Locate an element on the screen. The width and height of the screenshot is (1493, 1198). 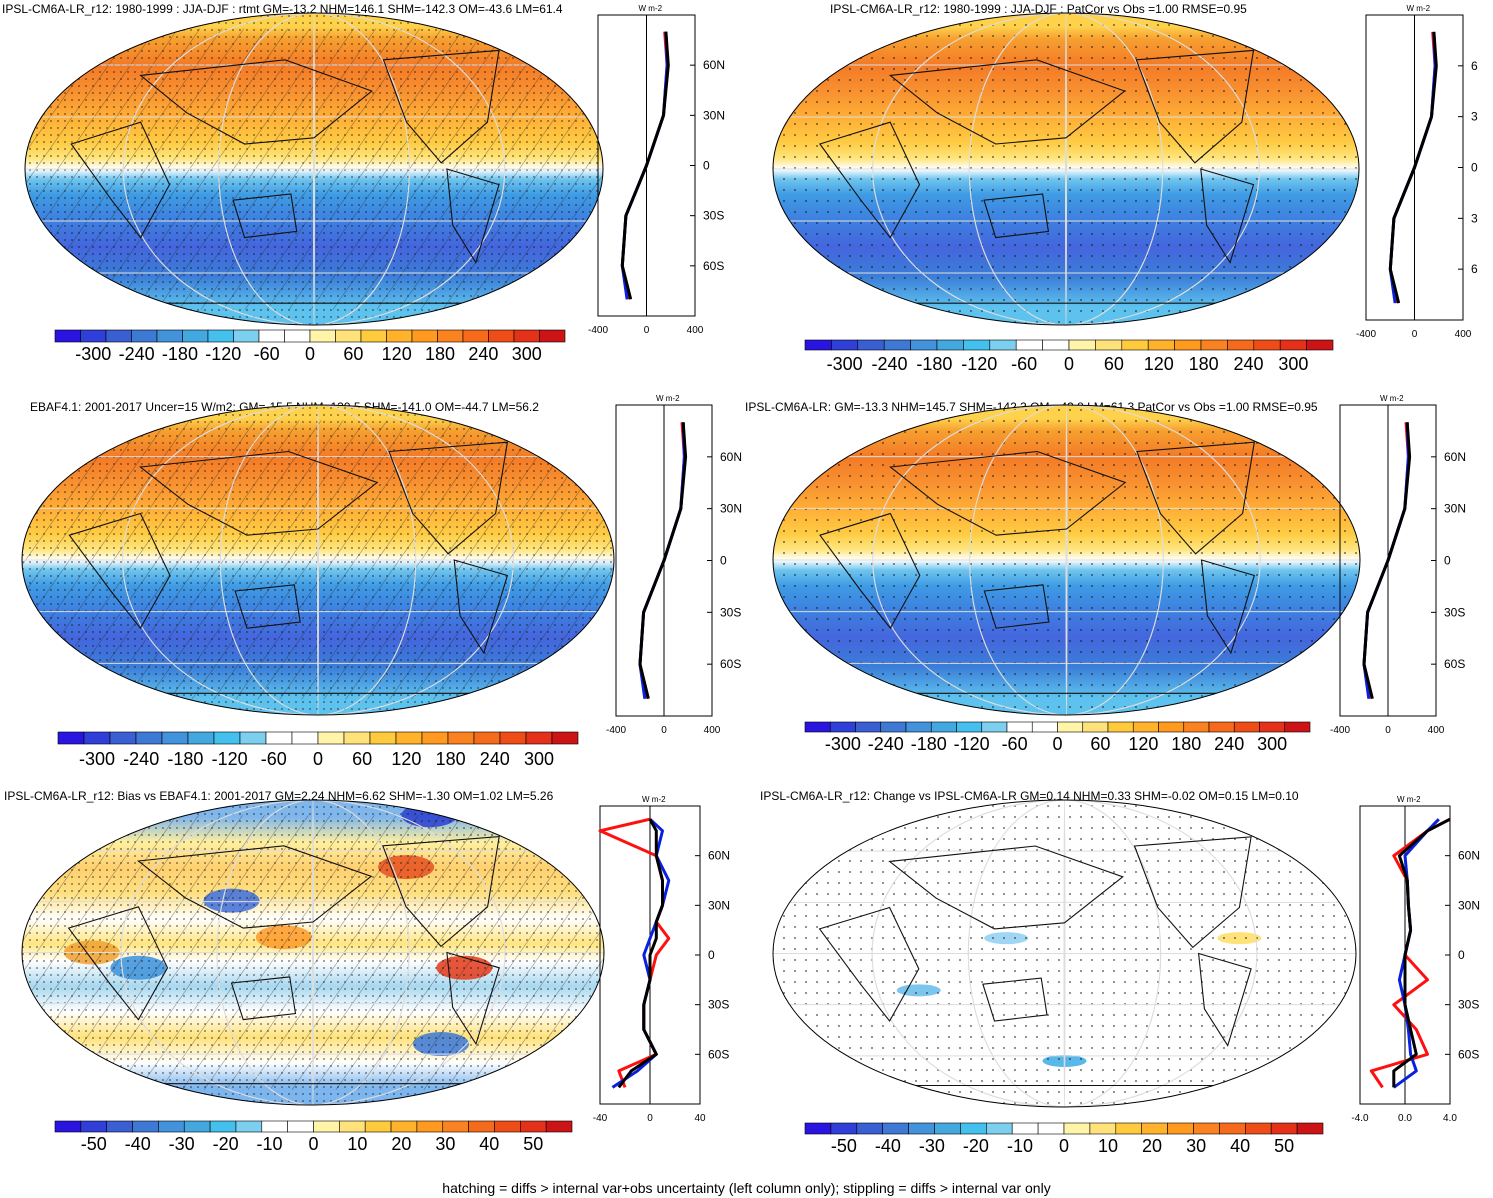
profile-ytick-label: 6 is located at coordinates (1474, 269).